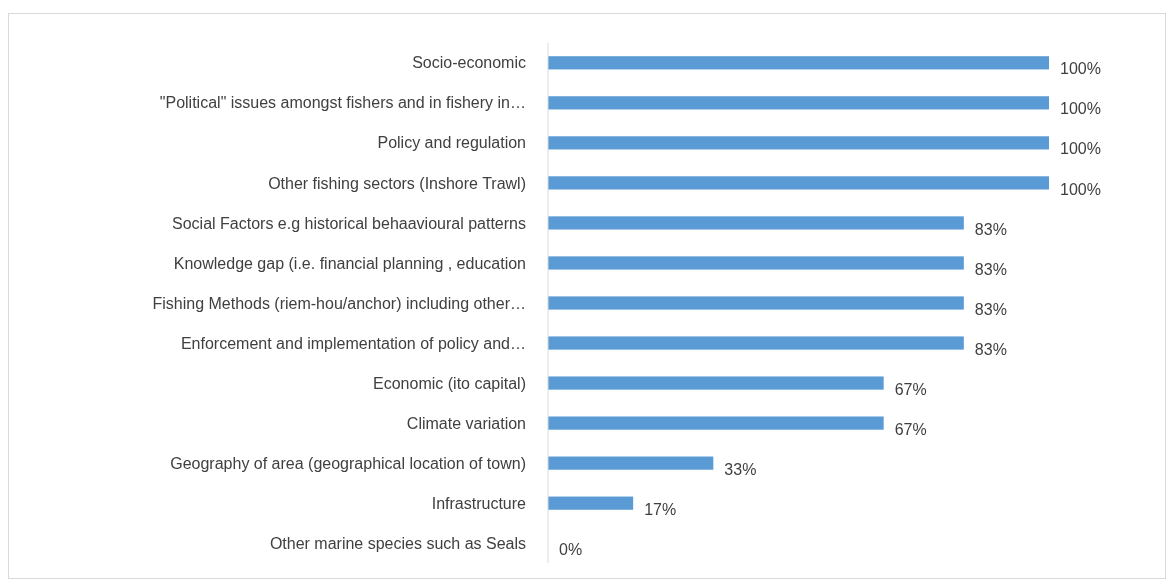 The width and height of the screenshot is (1168, 581). I want to click on data-label: 17%, so click(660, 509).